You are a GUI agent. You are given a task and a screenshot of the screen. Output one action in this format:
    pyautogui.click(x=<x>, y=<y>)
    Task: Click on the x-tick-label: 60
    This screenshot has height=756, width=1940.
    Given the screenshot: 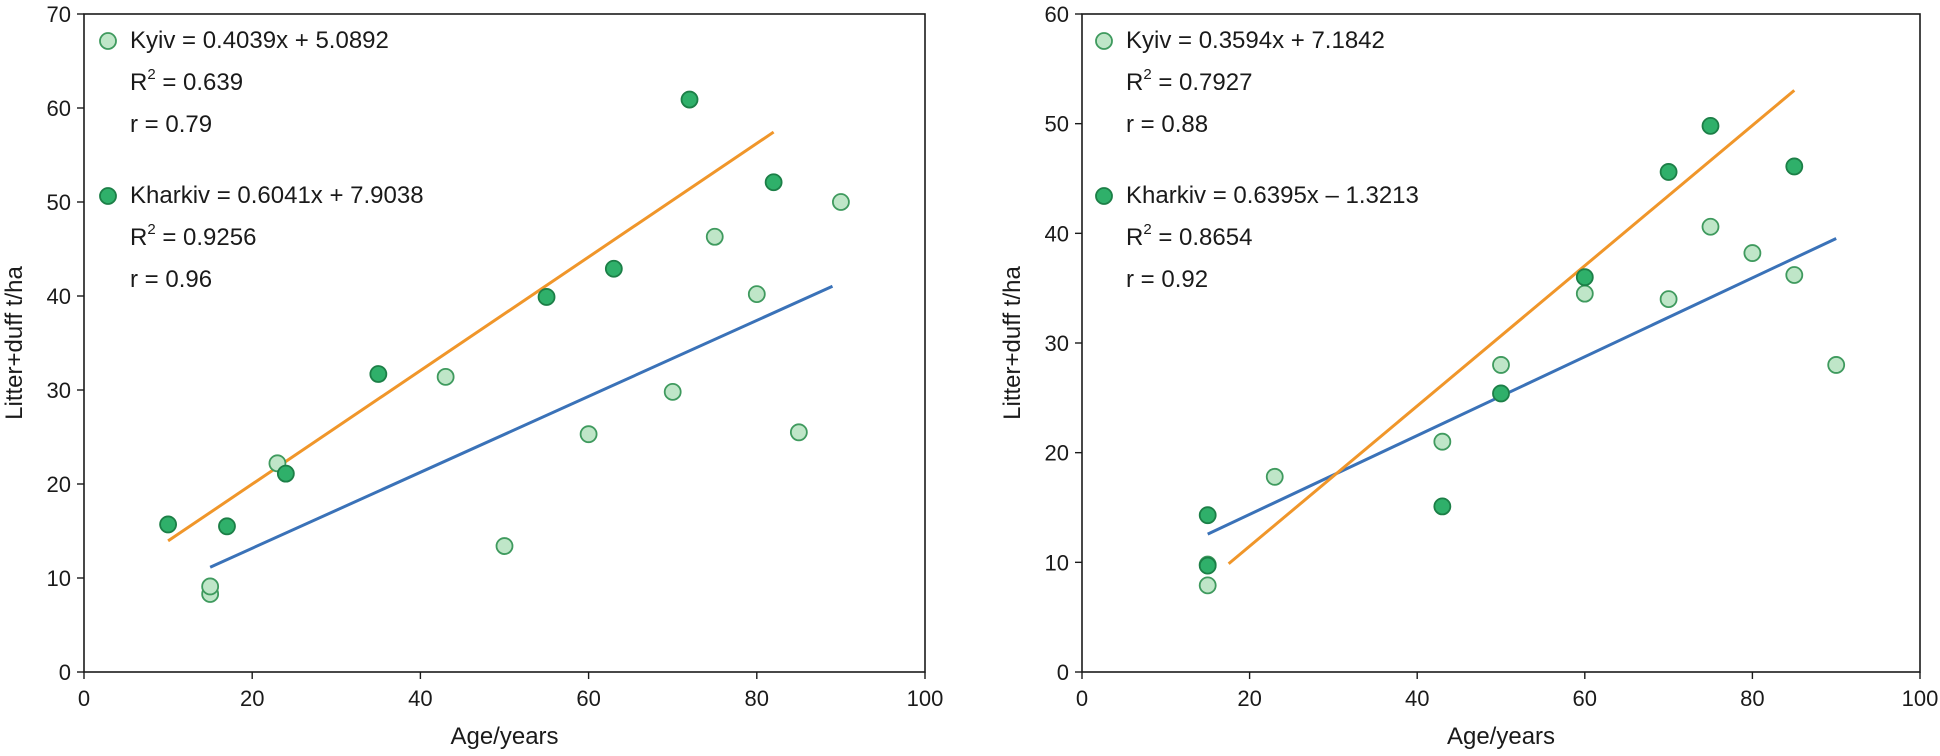 What is the action you would take?
    pyautogui.click(x=588, y=698)
    